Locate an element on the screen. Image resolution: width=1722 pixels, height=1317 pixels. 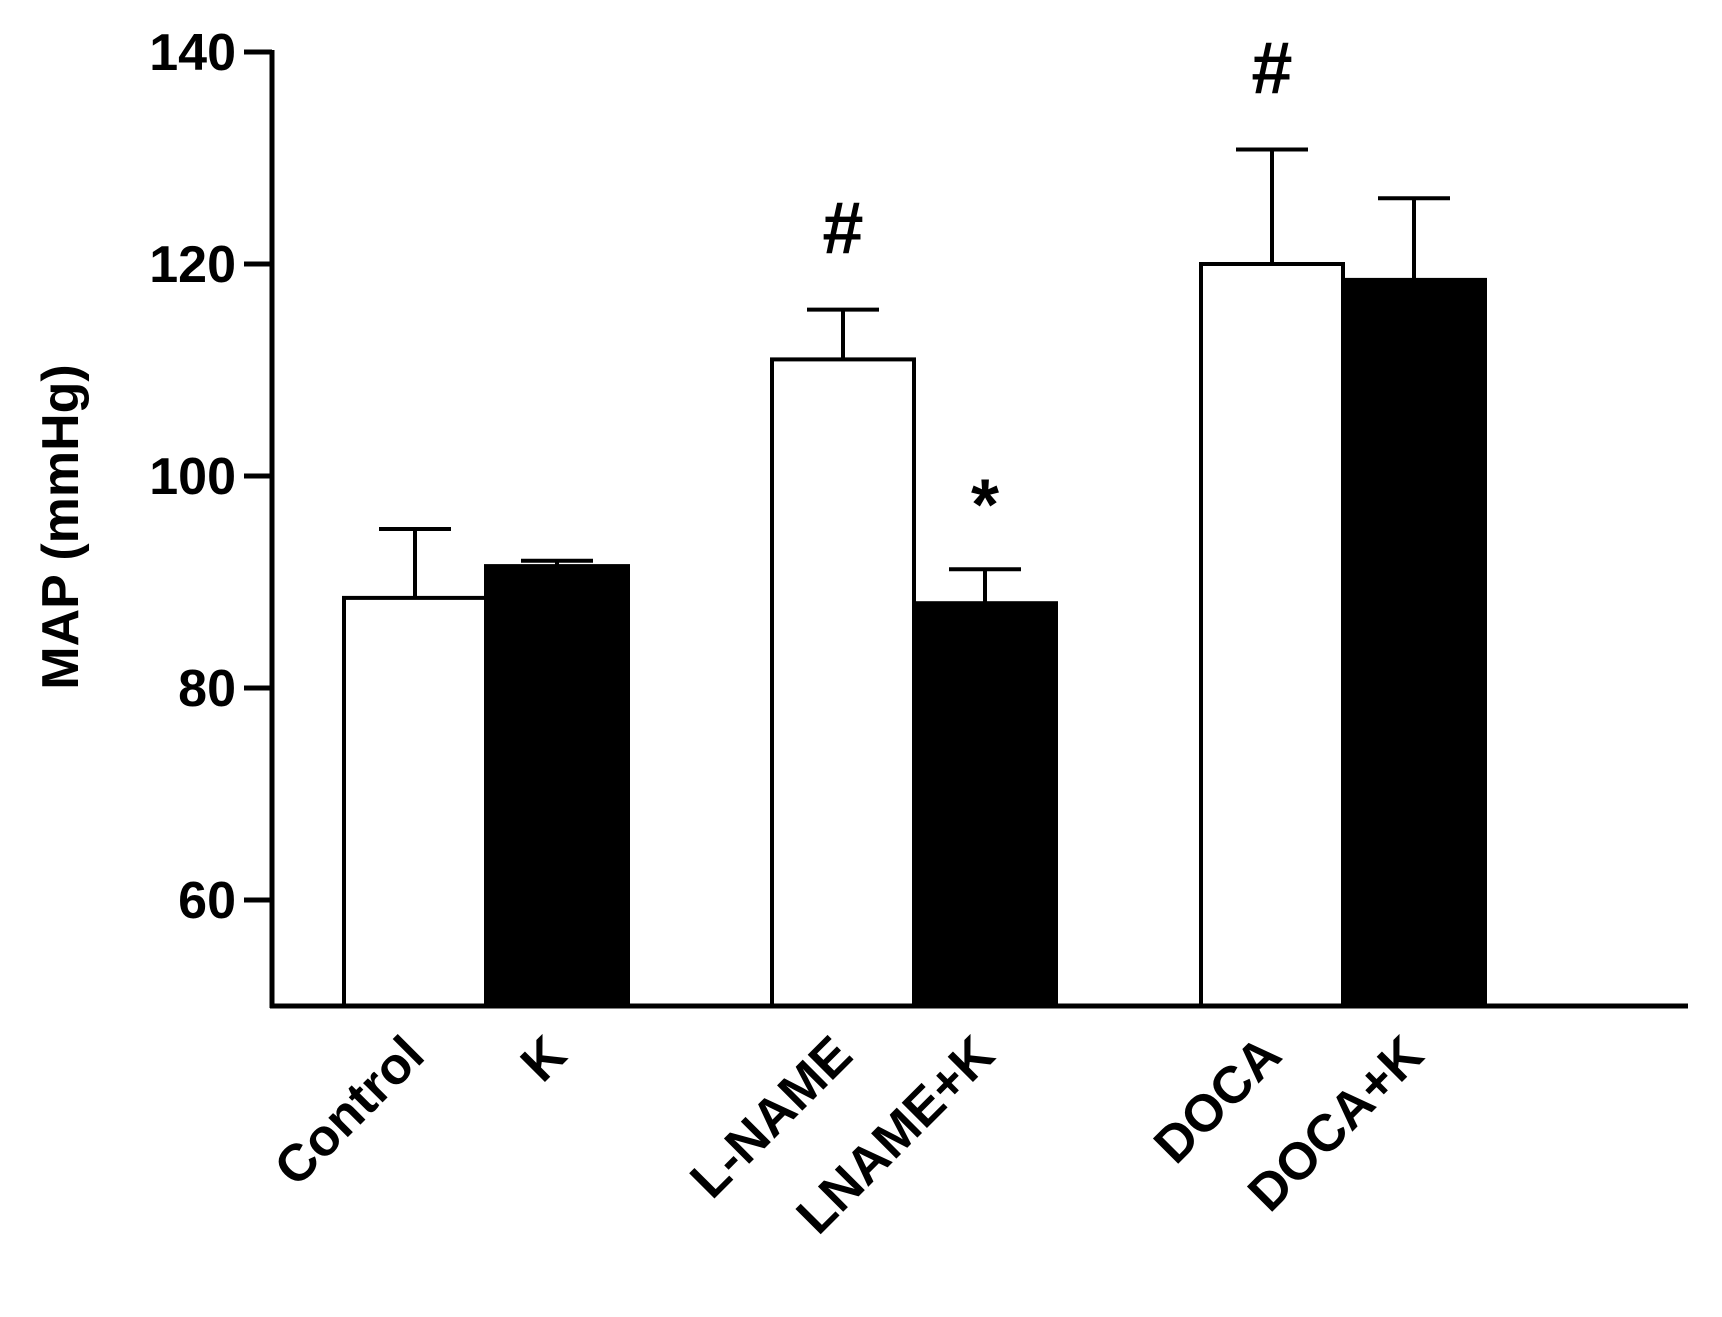
y-ticks: 60 80 100 120 140 is located at coordinates (210, 477).